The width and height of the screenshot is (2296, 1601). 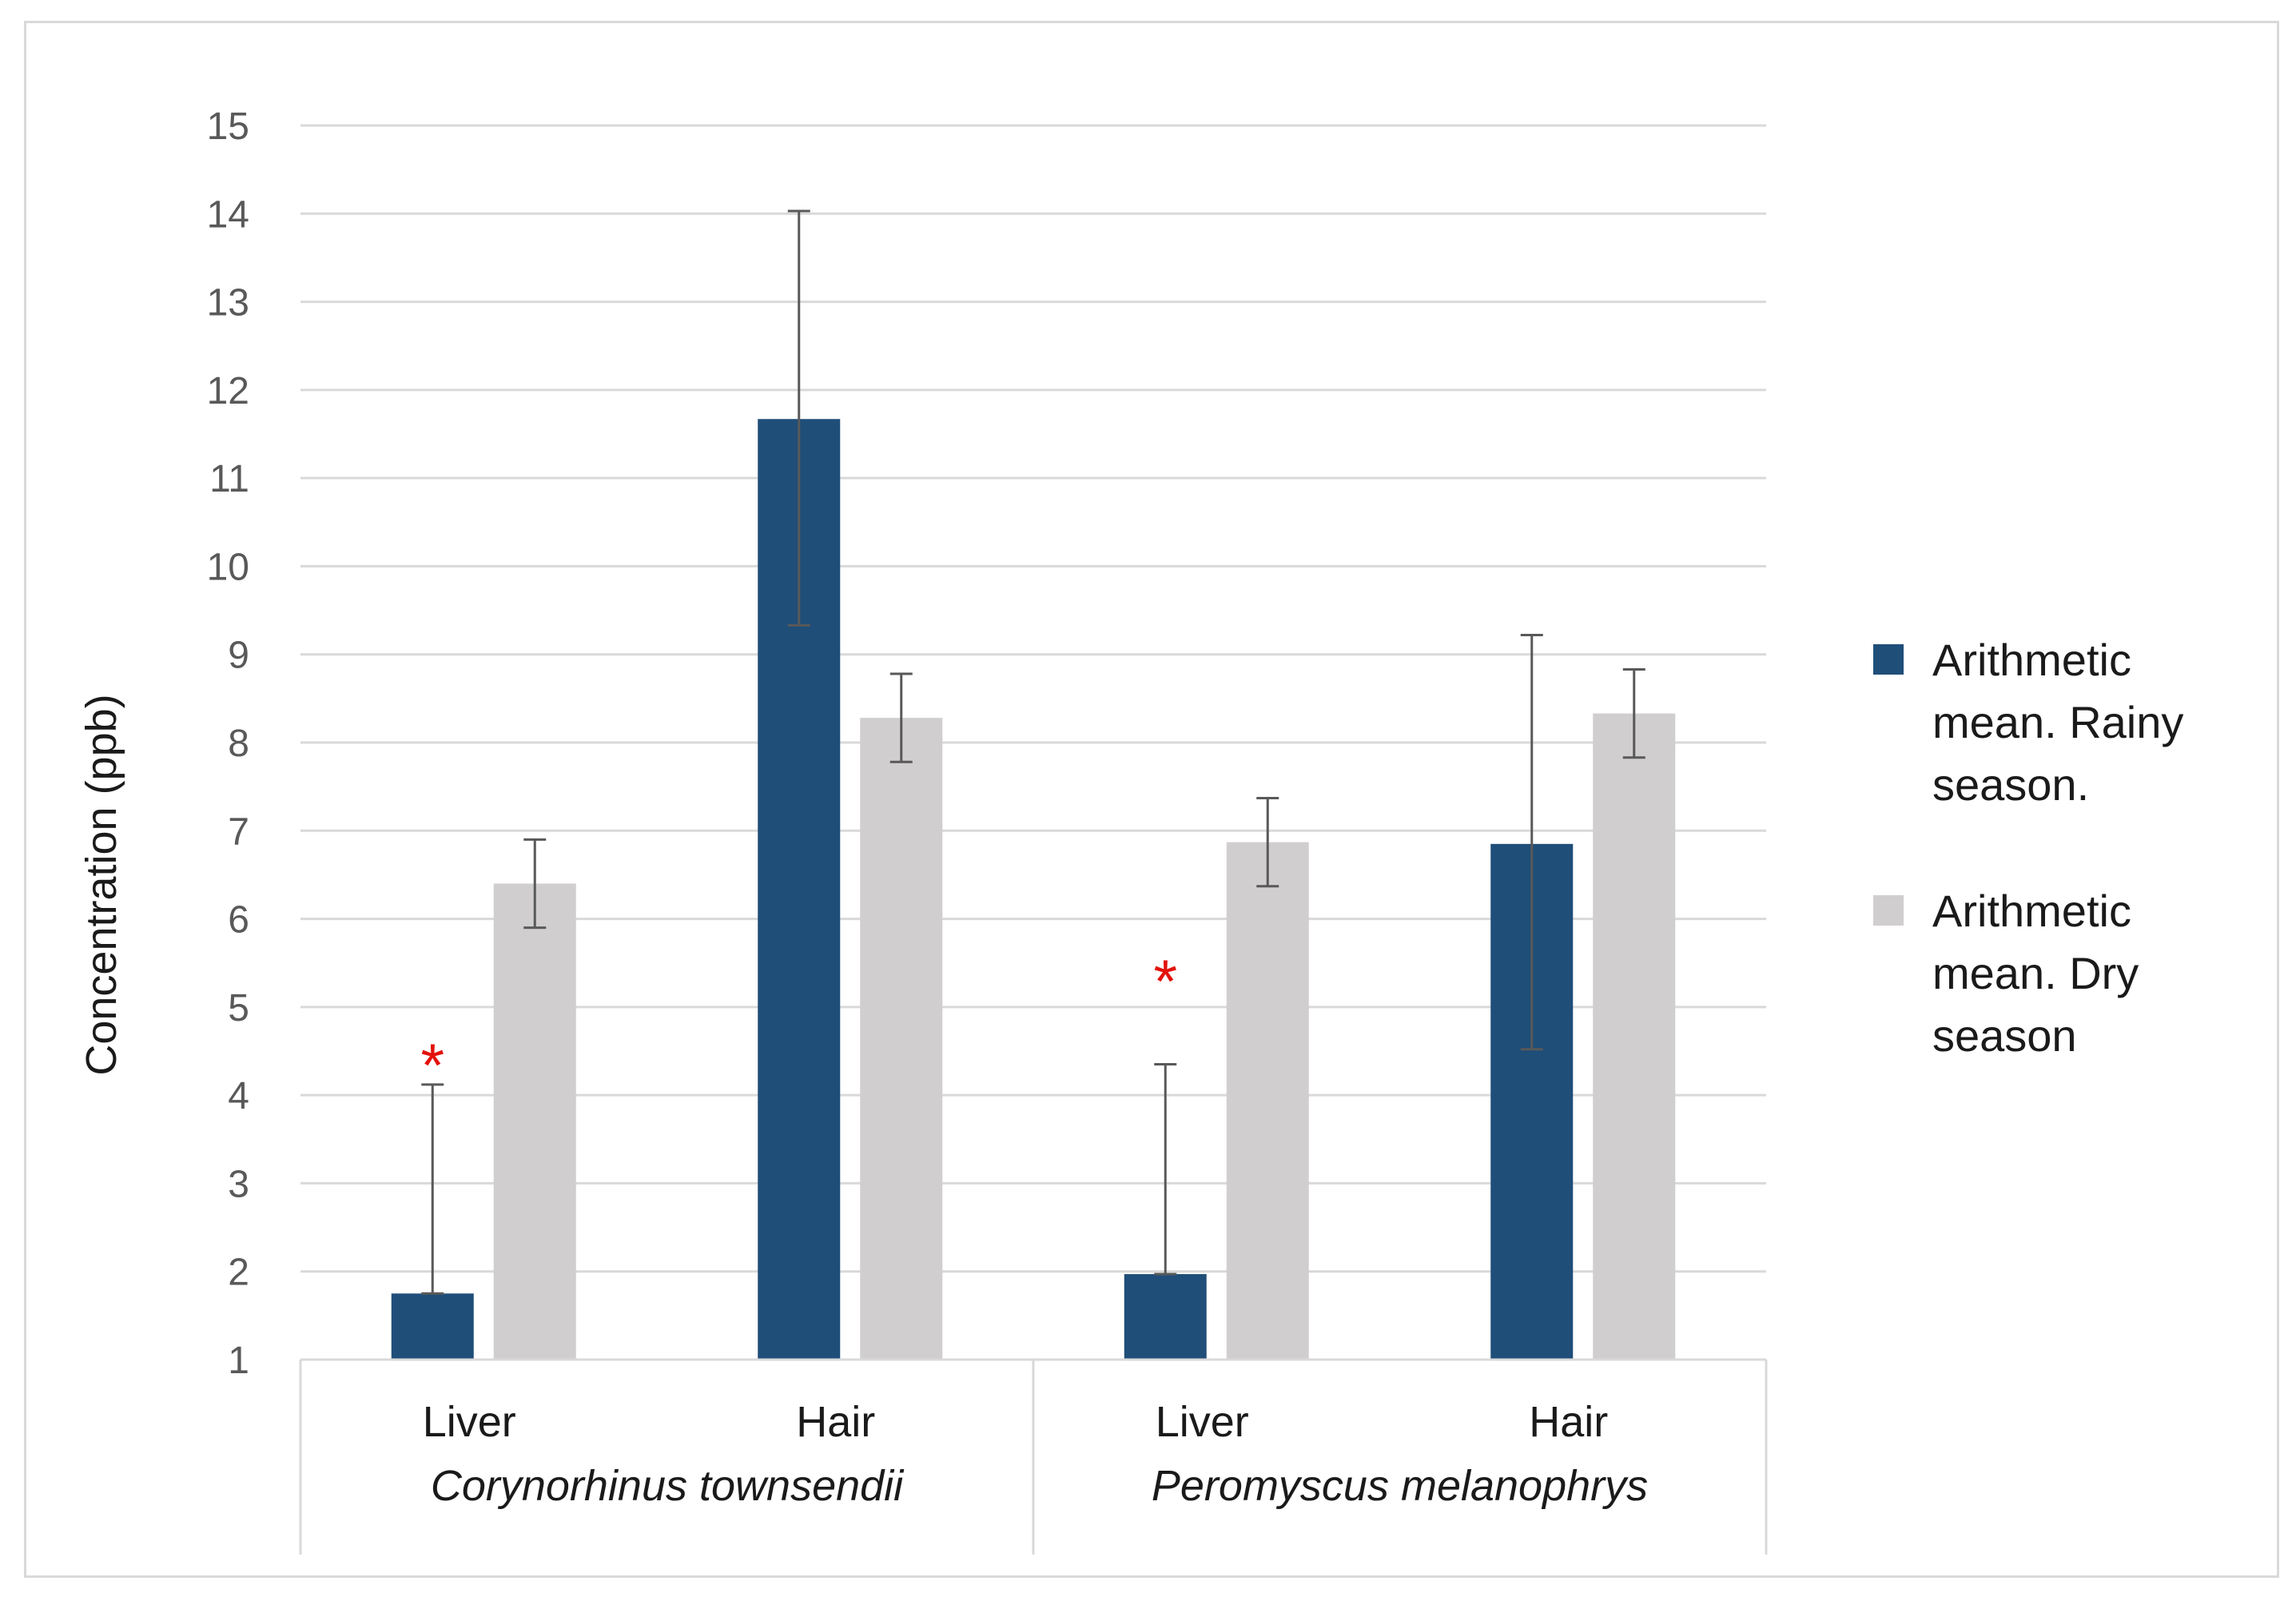 I want to click on x-group-label: Corynorhinus townsendii, so click(x=668, y=1486).